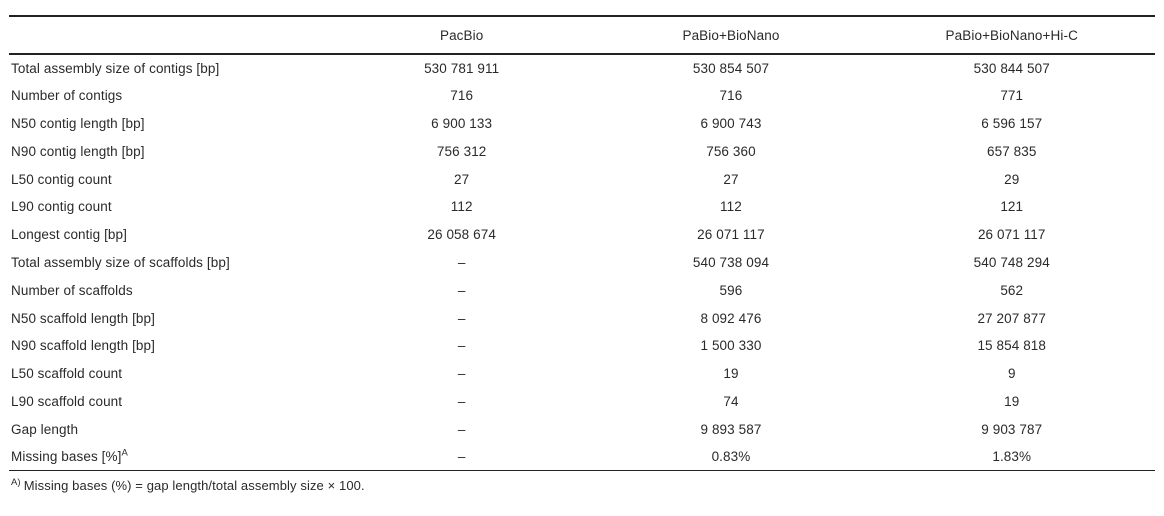 This screenshot has width=1164, height=516. What do you see at coordinates (731, 290) in the screenshot?
I see `cell-value: 596` at bounding box center [731, 290].